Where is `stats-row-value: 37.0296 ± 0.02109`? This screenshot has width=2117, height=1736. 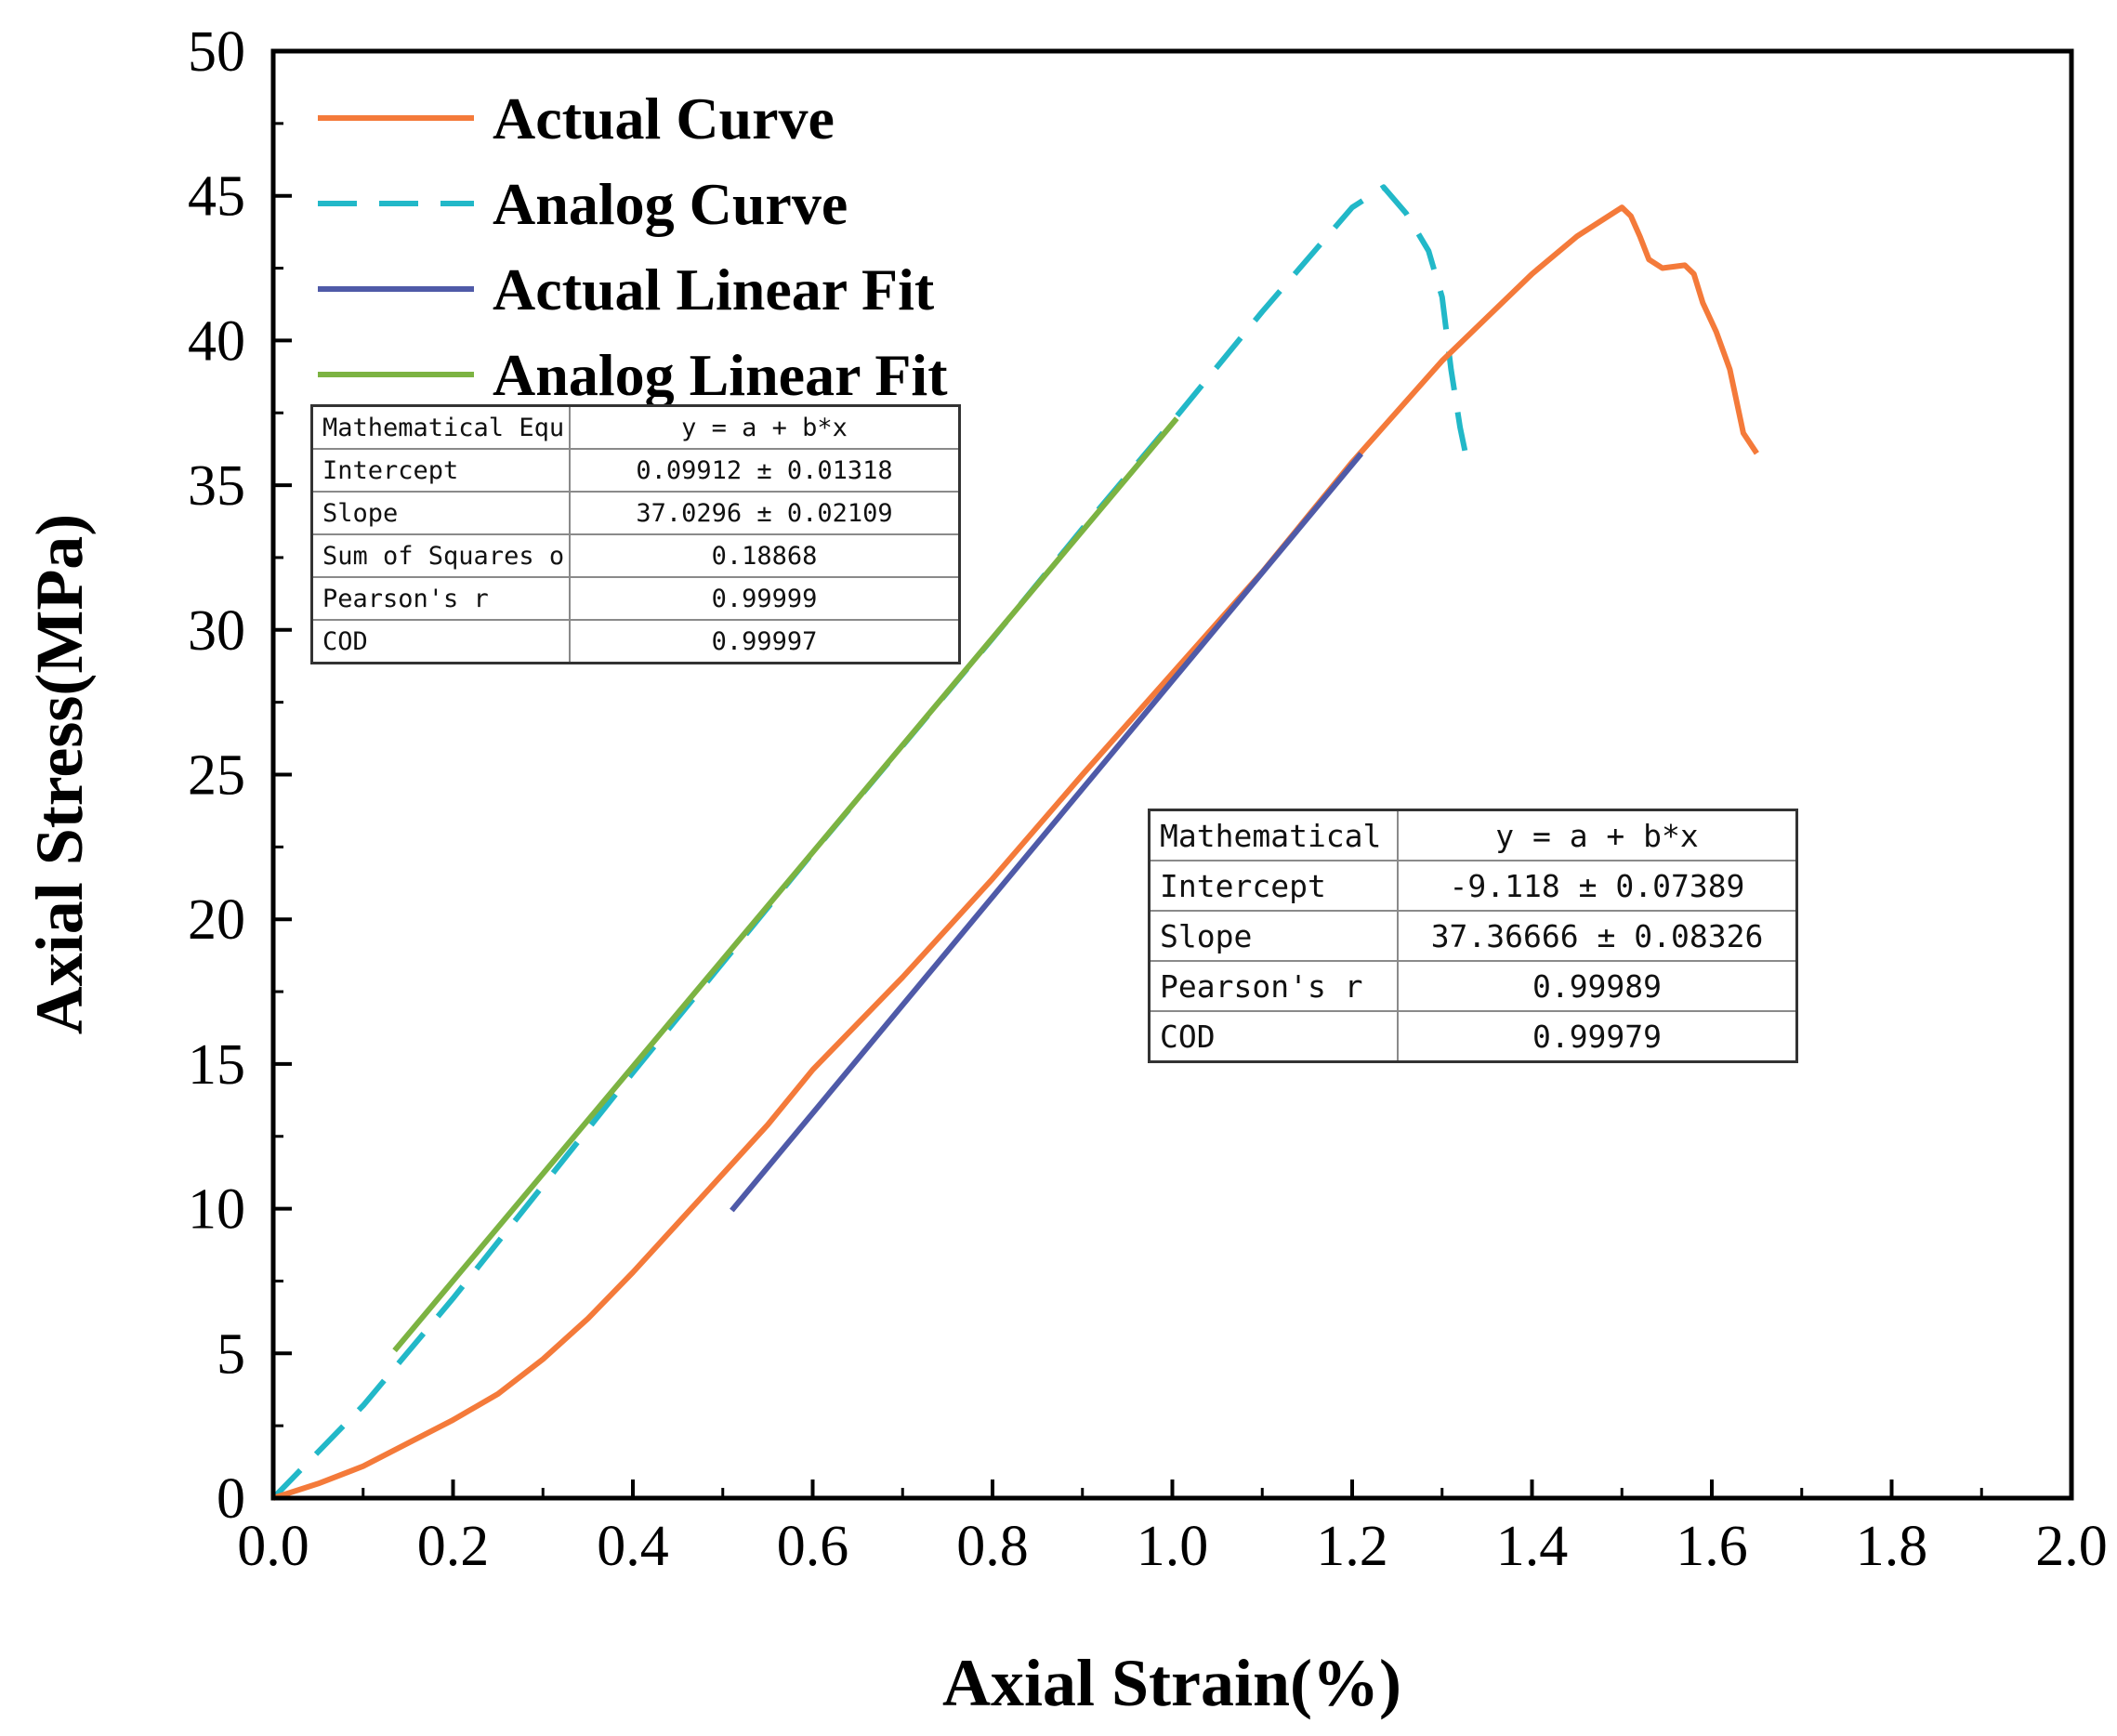 stats-row-value: 37.0296 ± 0.02109 is located at coordinates (765, 513).